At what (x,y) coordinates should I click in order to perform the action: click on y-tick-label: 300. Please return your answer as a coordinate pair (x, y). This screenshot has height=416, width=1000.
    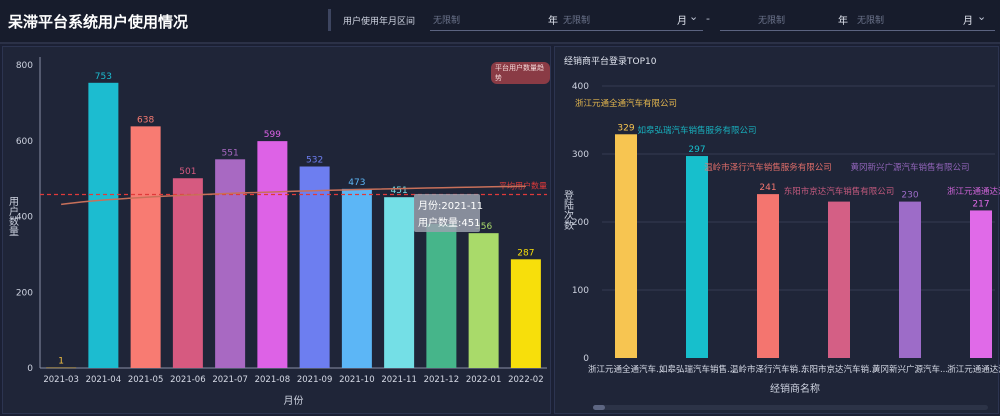
    Looking at the image, I should click on (580, 155).